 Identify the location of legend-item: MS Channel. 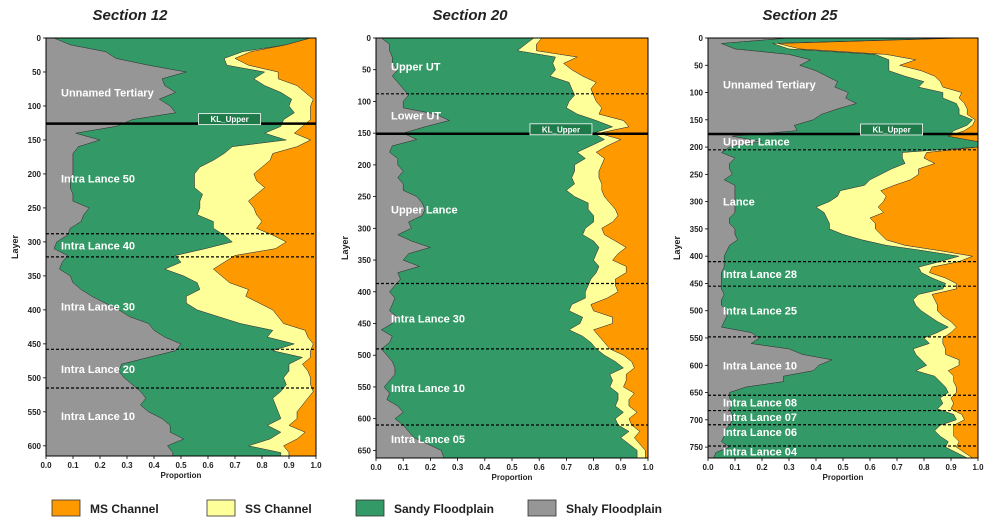
(105, 508).